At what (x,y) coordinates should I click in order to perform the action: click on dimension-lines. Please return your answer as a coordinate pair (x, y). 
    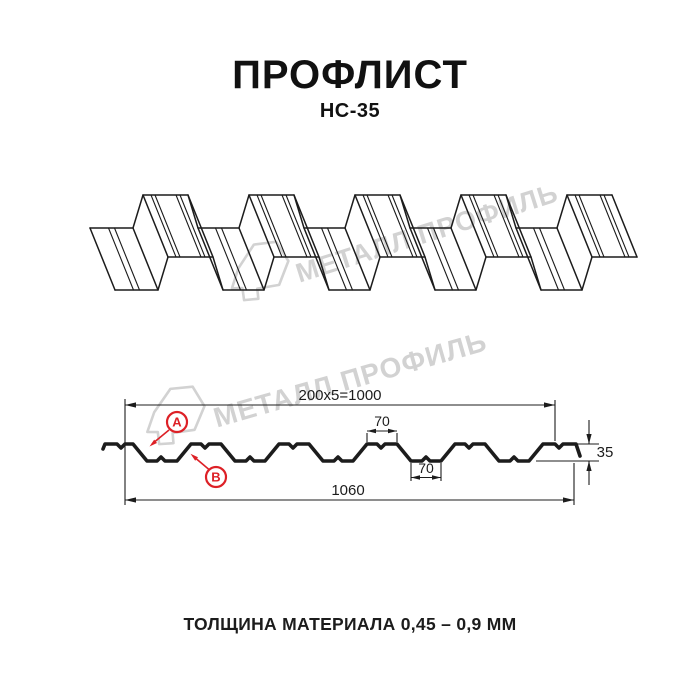
    Looking at the image, I should click on (361, 452).